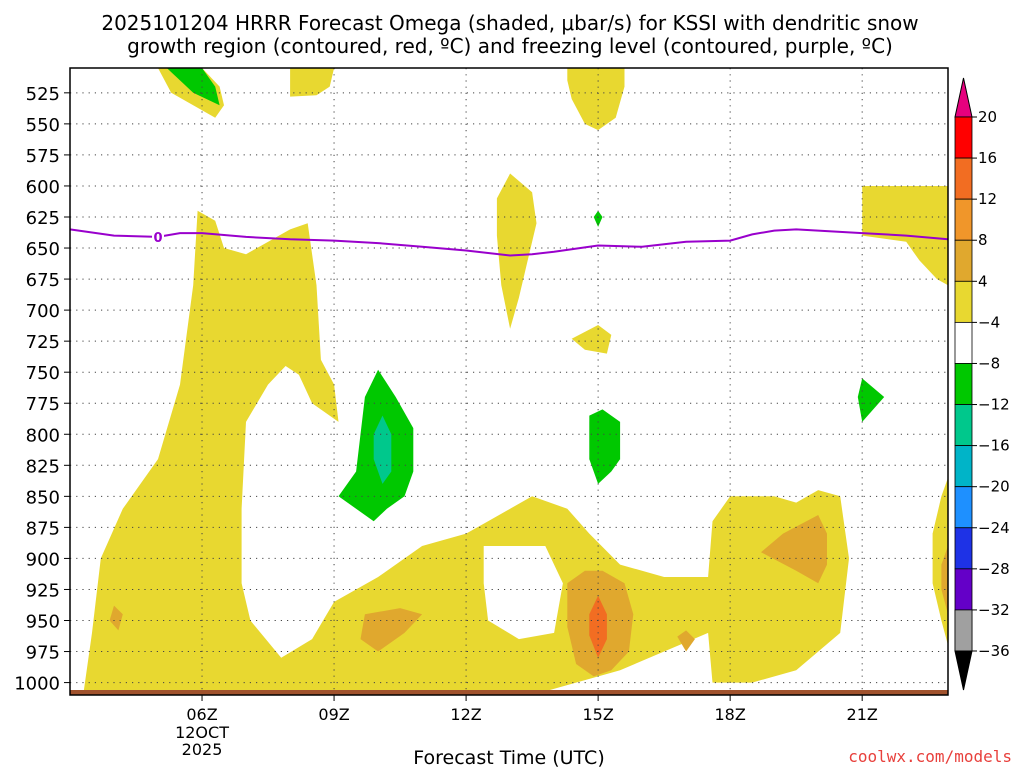  Describe the element at coordinates (940, 561) in the screenshot. I see `region-yellow-right-edge` at that location.